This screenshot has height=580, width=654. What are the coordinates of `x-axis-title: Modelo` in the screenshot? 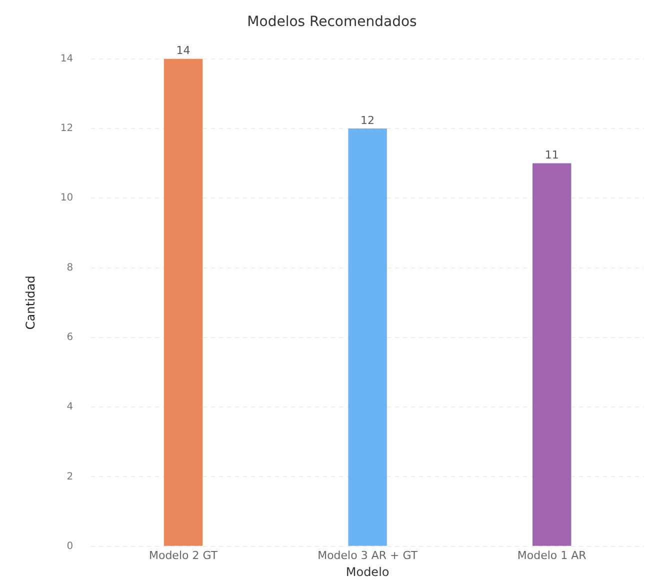 It's located at (368, 571).